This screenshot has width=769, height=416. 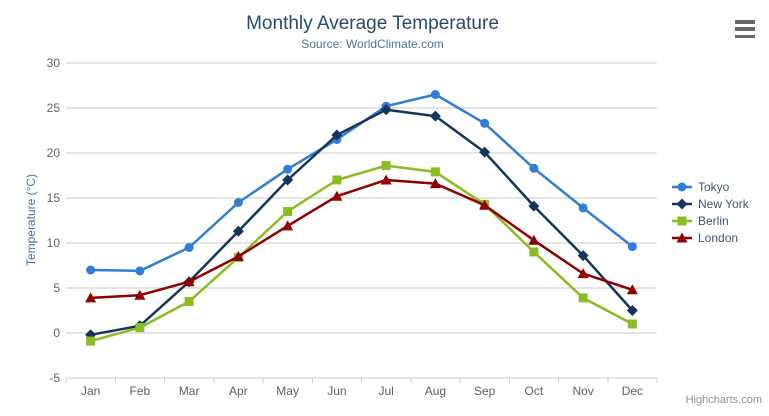 I want to click on x-tick-label: Nov, so click(x=582, y=391).